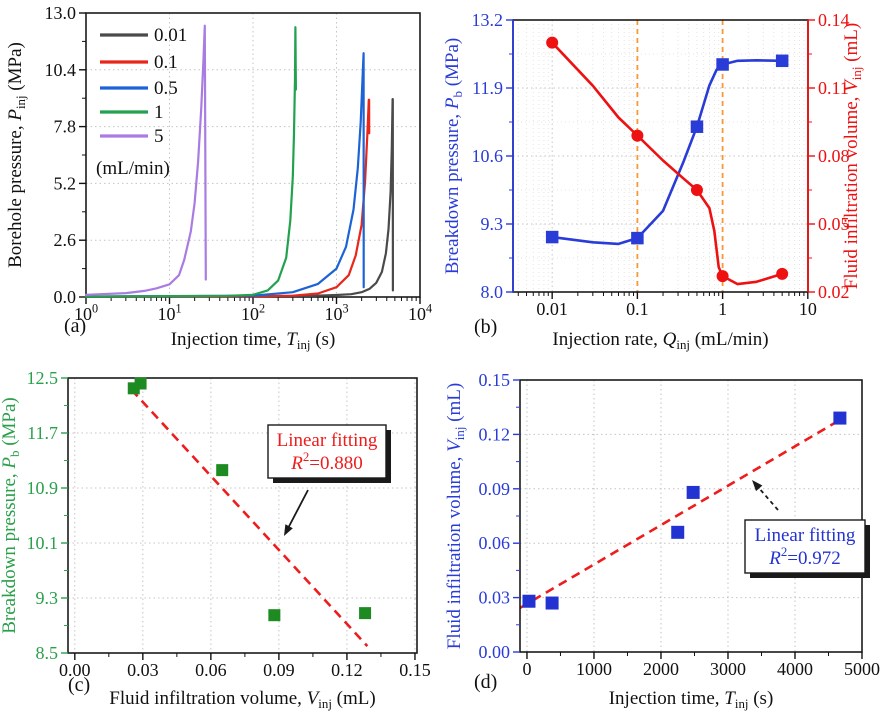 The image size is (890, 717). What do you see at coordinates (326, 462) in the screenshot?
I see `annotation-line-2: R2=0.880` at bounding box center [326, 462].